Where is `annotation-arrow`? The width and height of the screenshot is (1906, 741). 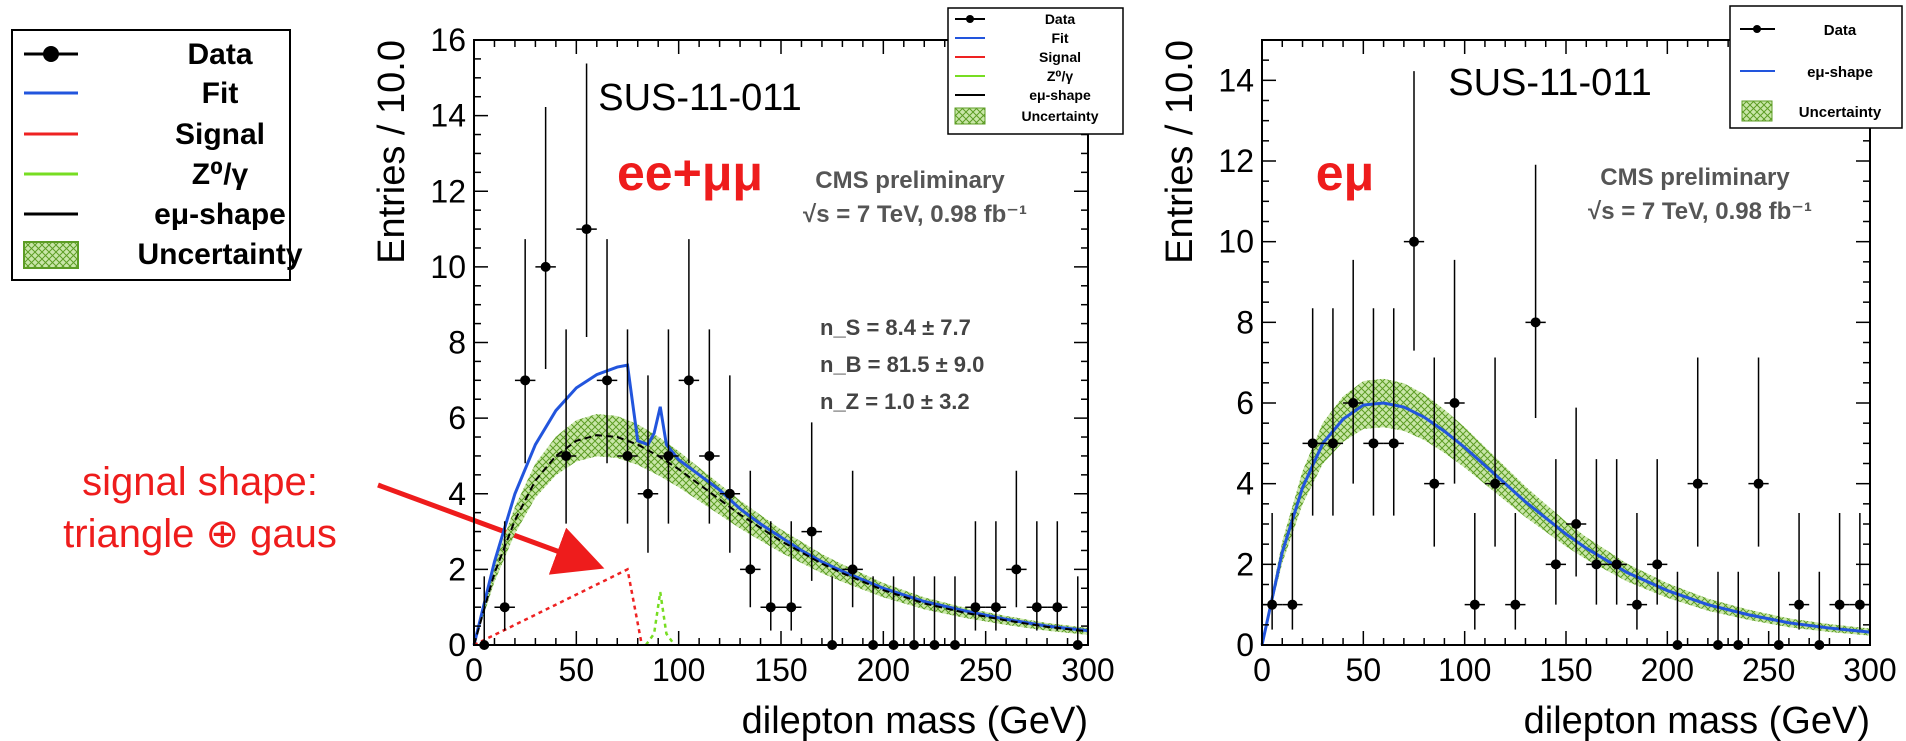 annotation-arrow is located at coordinates (491, 528).